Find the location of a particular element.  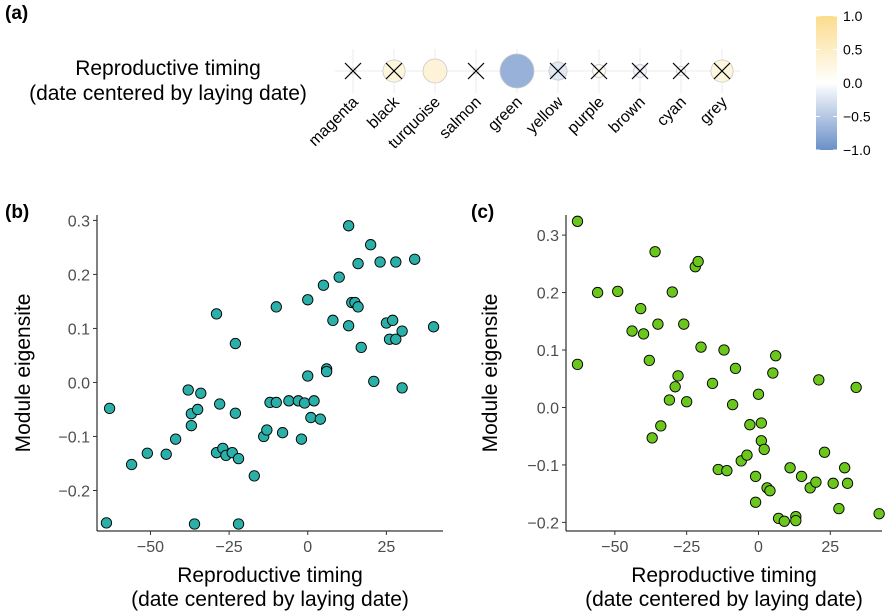

y-tick-label: 0.0 is located at coordinates (79, 383).